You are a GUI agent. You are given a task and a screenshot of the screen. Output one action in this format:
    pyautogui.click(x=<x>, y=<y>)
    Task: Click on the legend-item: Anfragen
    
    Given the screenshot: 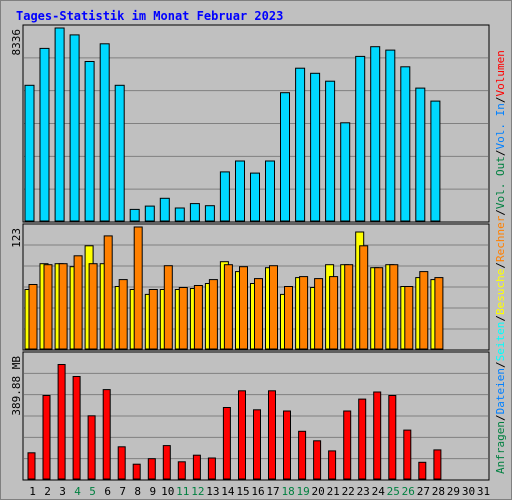 What is the action you would take?
    pyautogui.click(x=500, y=447)
    